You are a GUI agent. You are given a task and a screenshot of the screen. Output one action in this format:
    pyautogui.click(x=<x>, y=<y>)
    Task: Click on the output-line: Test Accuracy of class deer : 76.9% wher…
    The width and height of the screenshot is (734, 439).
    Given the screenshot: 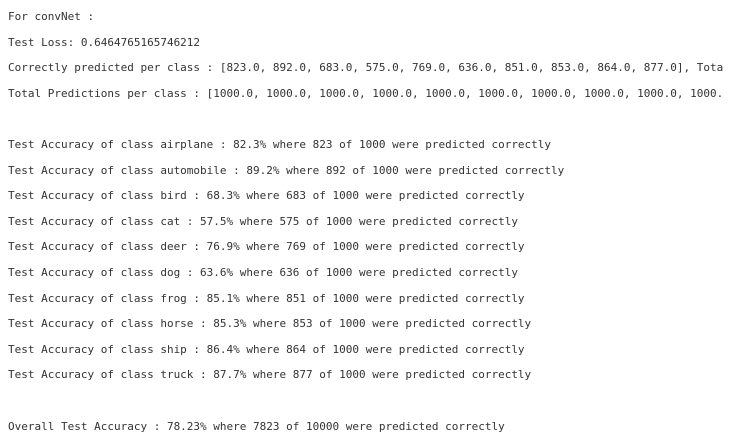 What is the action you would take?
    pyautogui.click(x=266, y=247)
    